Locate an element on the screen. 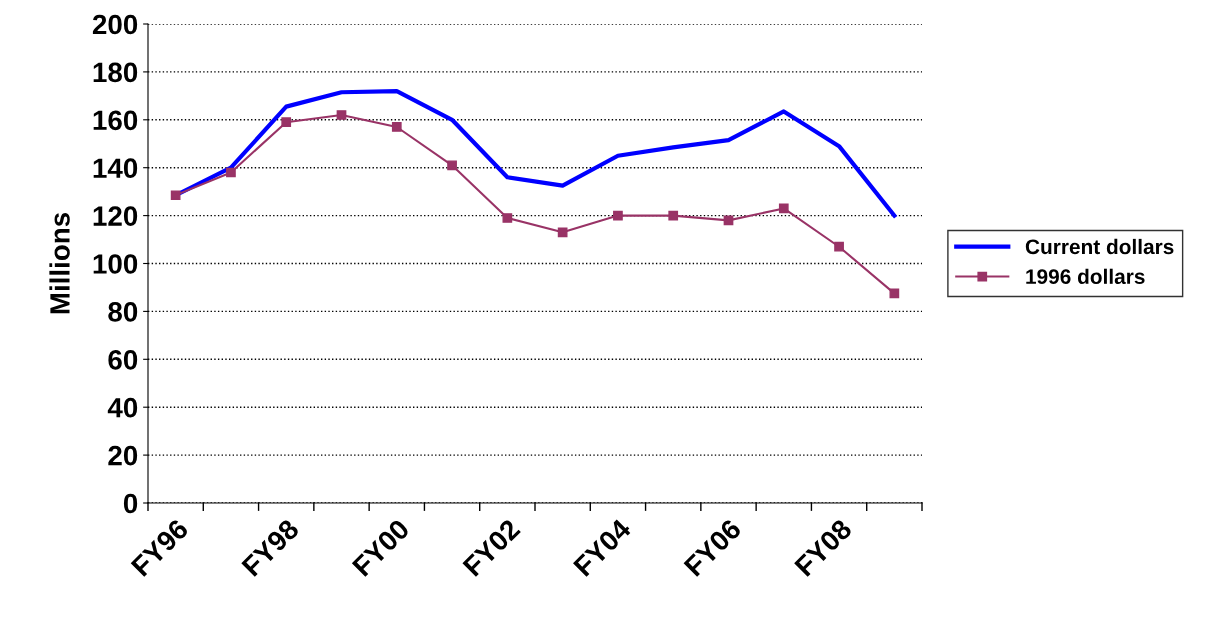 The image size is (1209, 618). y-tick-label: 200 is located at coordinates (115, 24).